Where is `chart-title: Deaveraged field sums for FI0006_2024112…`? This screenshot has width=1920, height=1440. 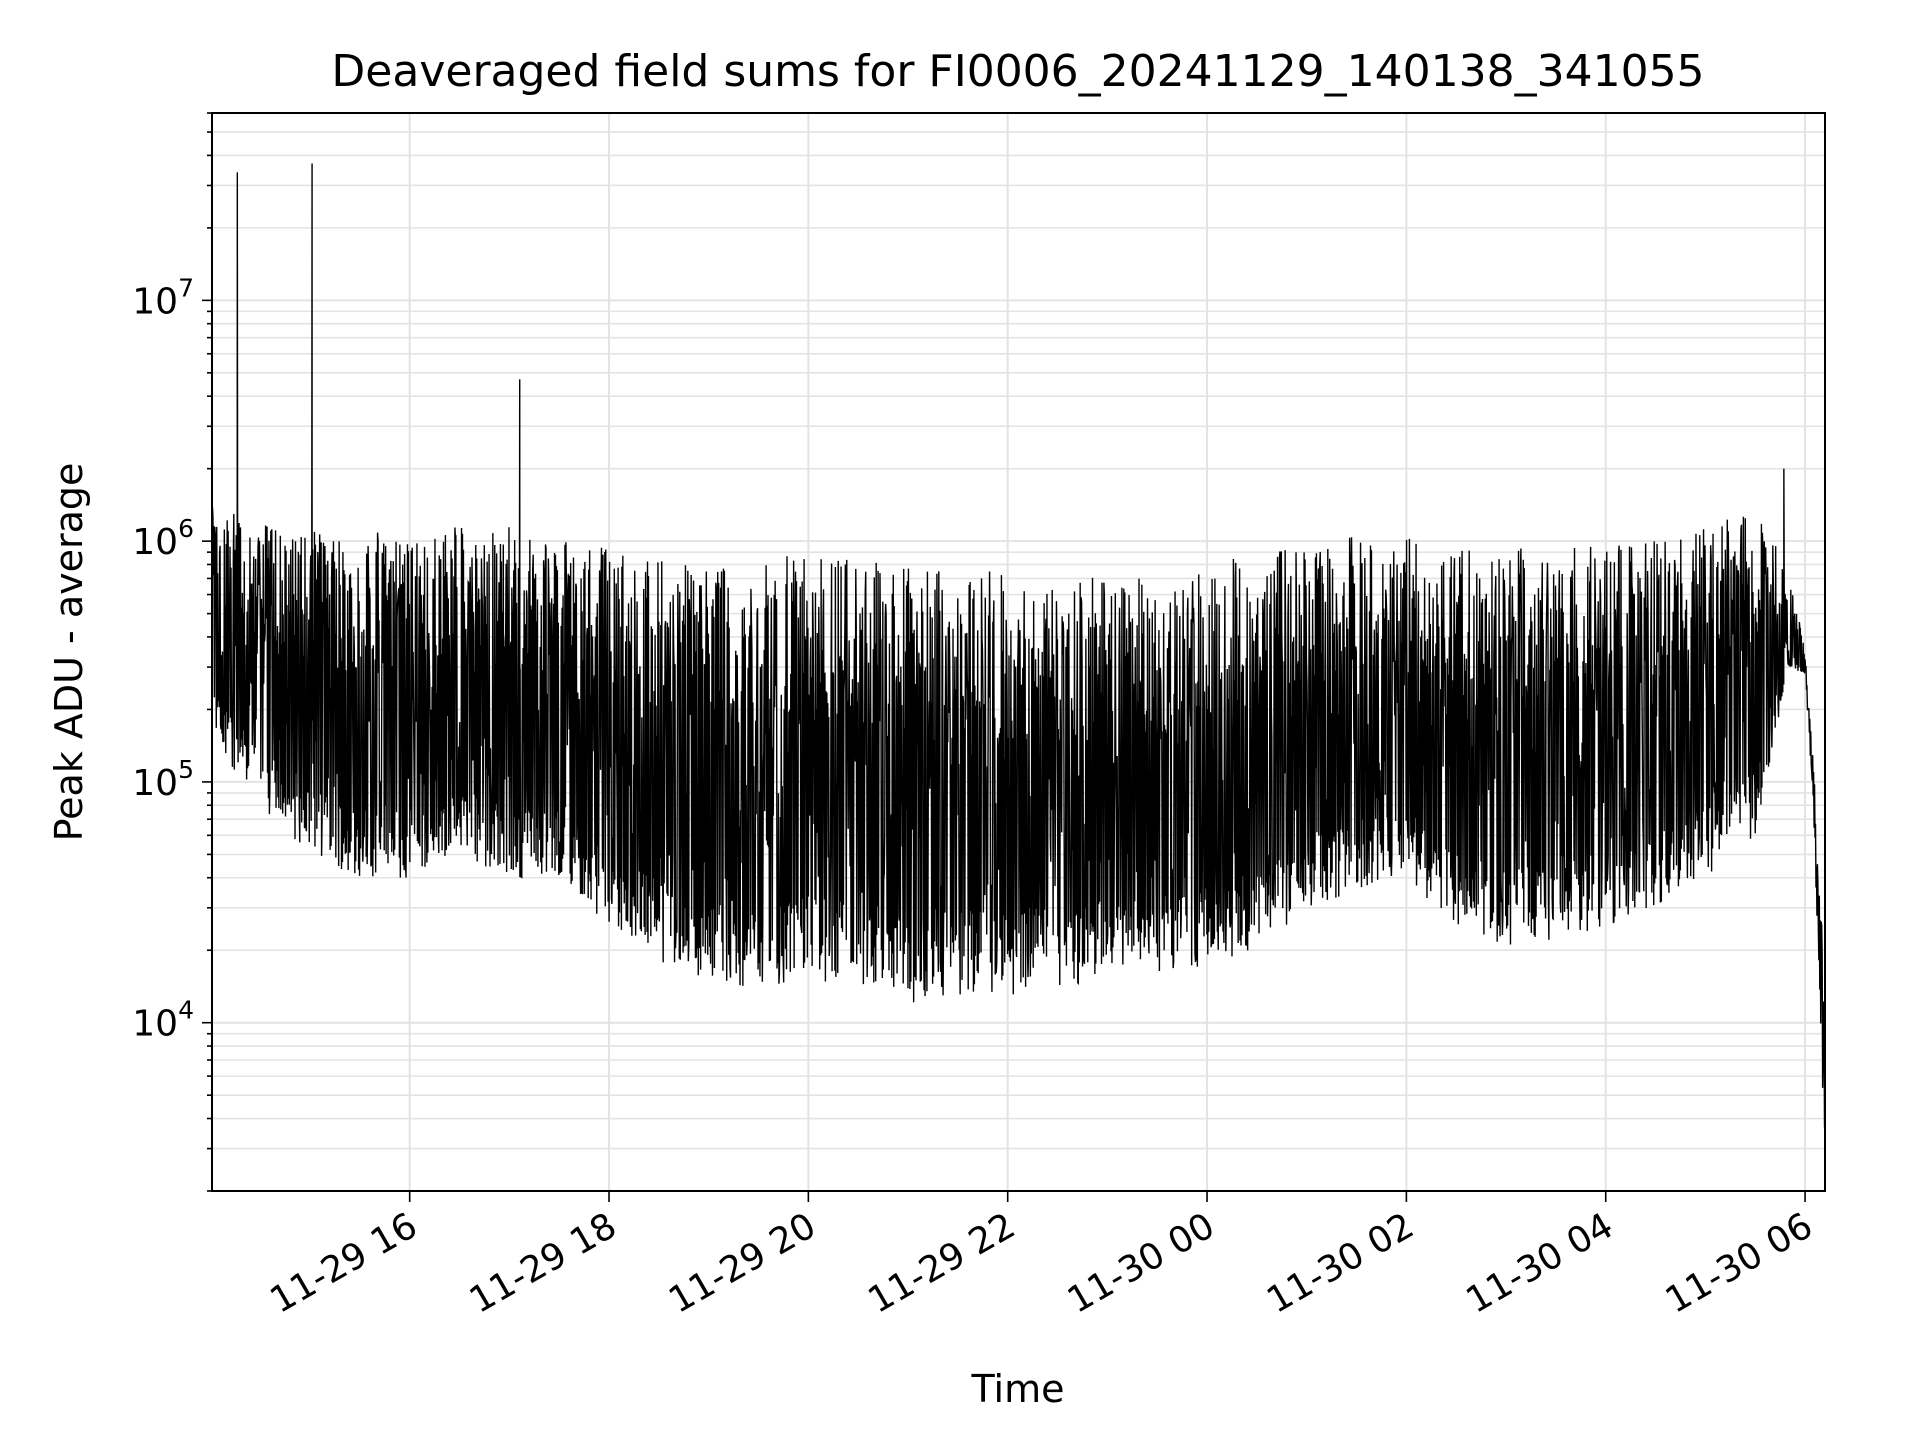 chart-title: Deaveraged field sums for FI0006_2024112… is located at coordinates (1017, 71).